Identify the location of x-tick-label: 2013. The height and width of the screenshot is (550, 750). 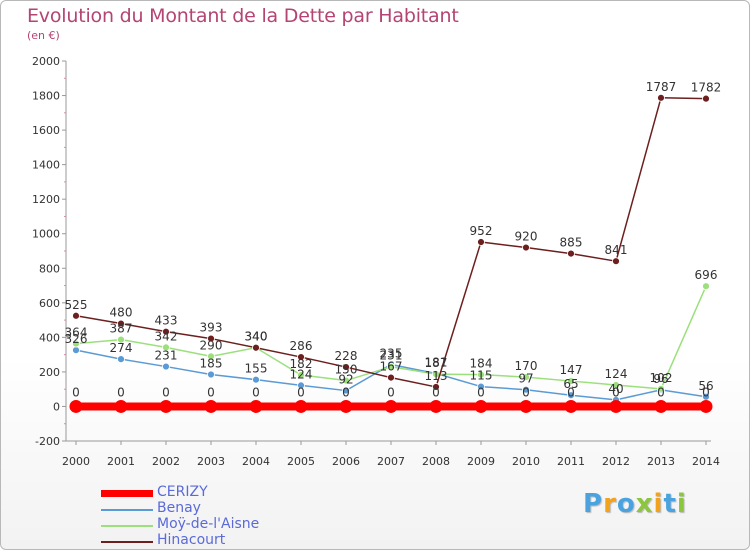
(661, 461).